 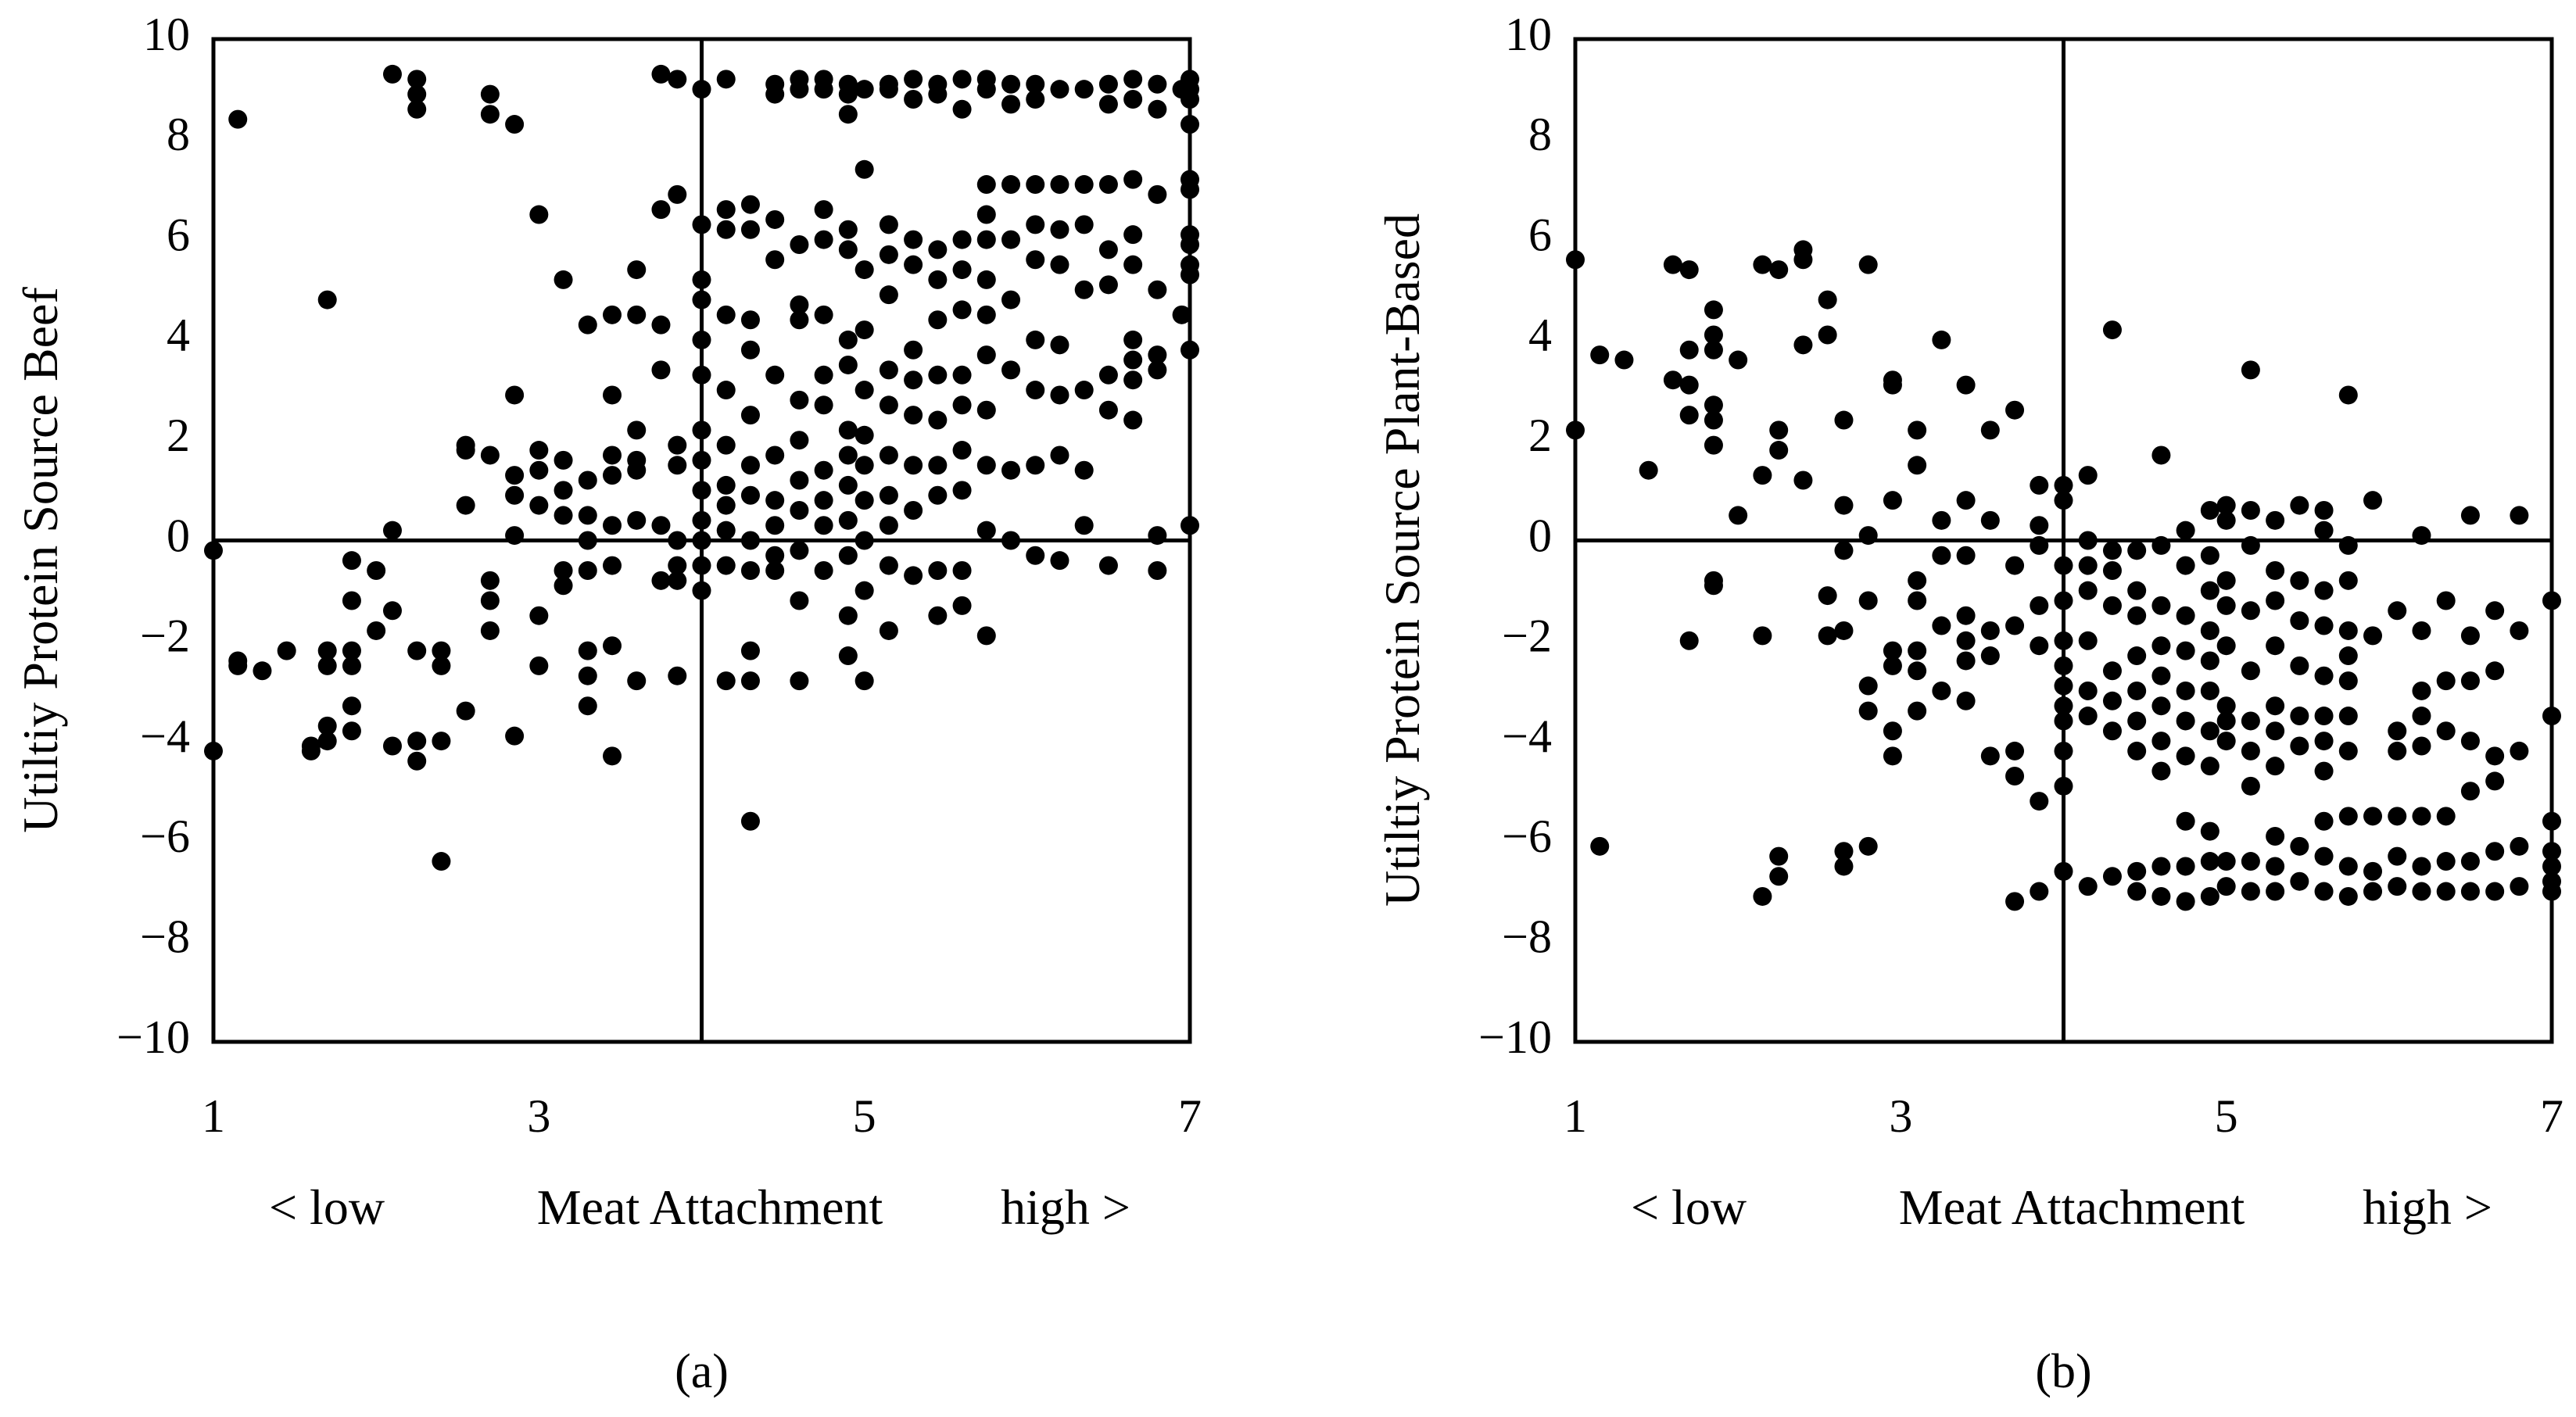 What do you see at coordinates (1065, 1207) in the screenshot?
I see `x-axis-high-label: high >` at bounding box center [1065, 1207].